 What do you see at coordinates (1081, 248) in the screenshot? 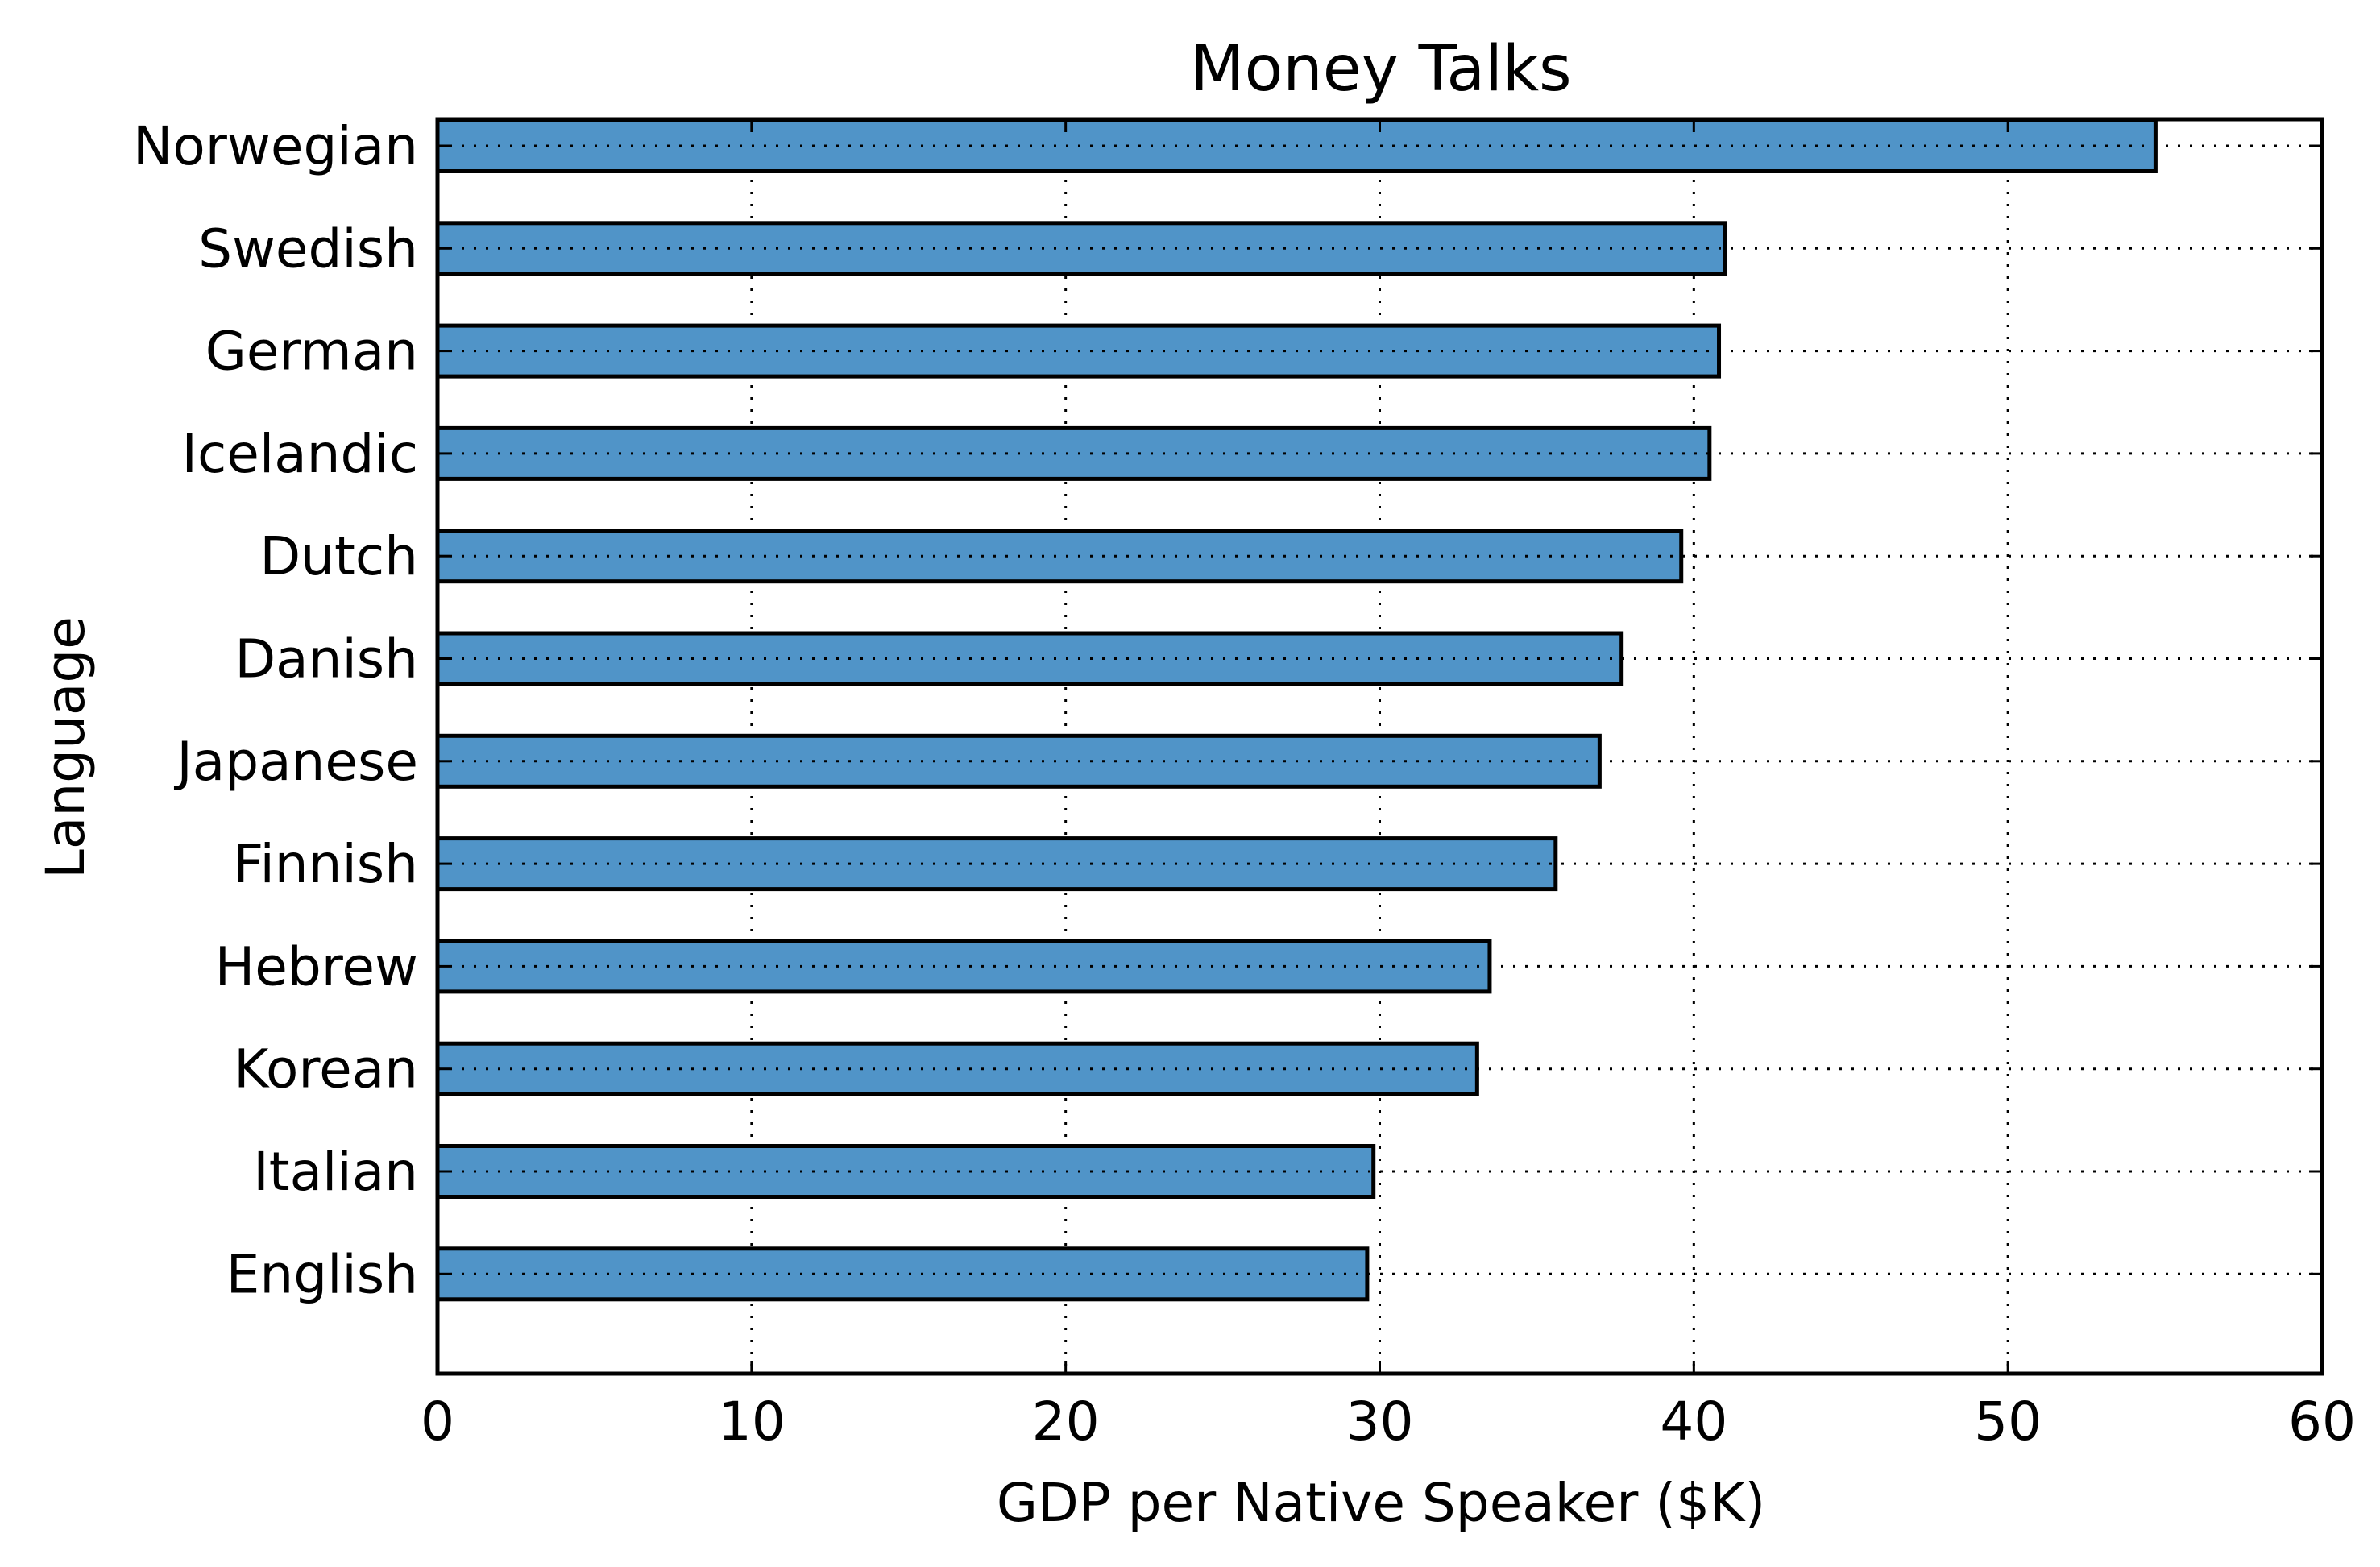
I see `bar-swedish` at bounding box center [1081, 248].